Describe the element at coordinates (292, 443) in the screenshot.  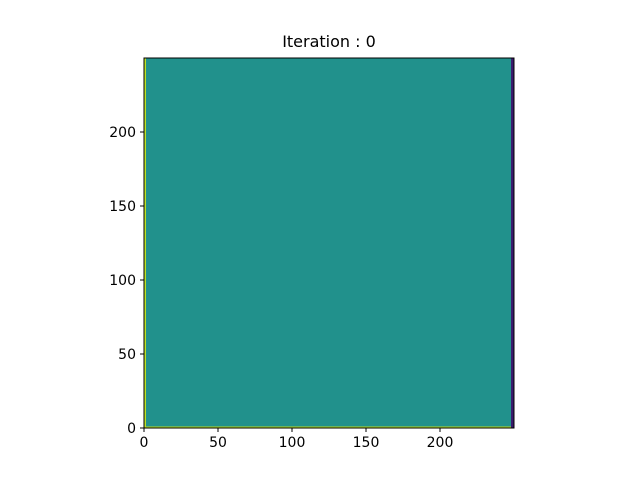
I see `x-tick-label: 100` at that location.